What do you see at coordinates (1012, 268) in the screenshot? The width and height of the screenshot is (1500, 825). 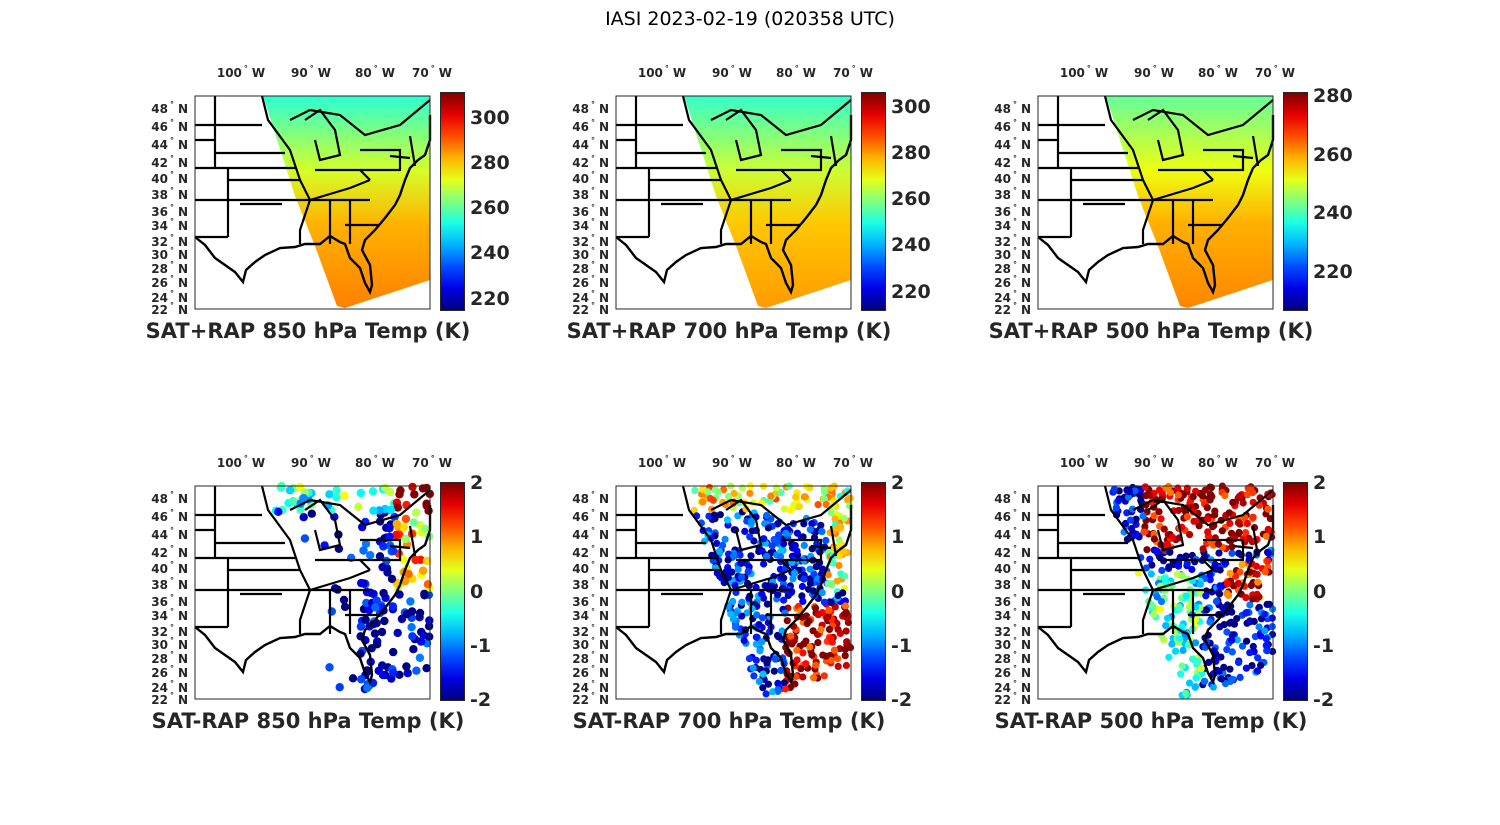 I see `latitude-label: 28 ° N` at bounding box center [1012, 268].